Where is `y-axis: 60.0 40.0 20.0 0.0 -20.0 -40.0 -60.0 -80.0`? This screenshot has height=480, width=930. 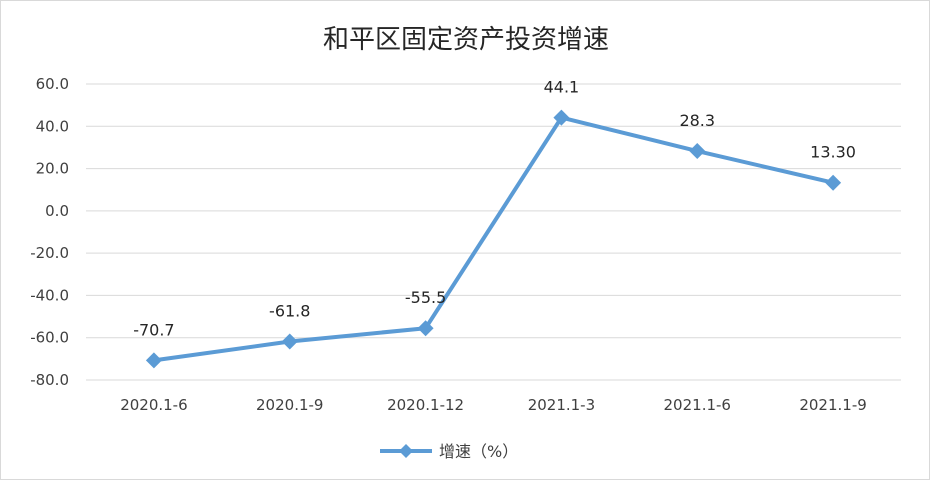 y-axis: 60.0 40.0 20.0 0.0 -20.0 -40.0 -60.0 -80.0 is located at coordinates (49, 232).